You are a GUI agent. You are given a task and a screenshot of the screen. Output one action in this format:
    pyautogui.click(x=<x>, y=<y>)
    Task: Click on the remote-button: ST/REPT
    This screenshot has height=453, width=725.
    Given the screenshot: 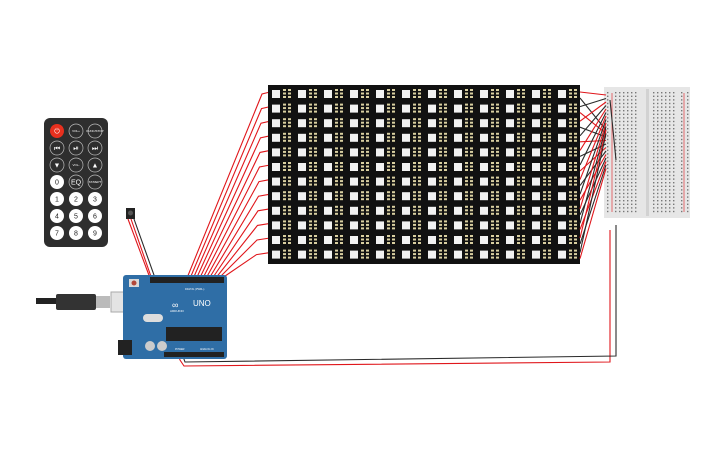 What is the action you would take?
    pyautogui.click(x=95, y=182)
    